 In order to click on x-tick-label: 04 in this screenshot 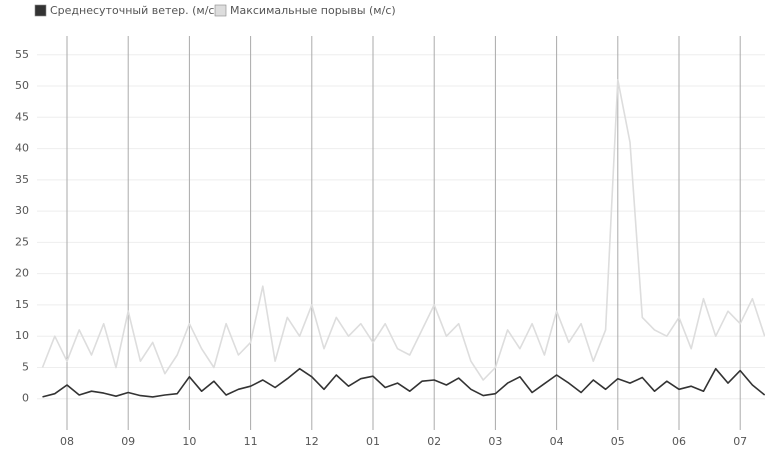, I will do `click(557, 441)`.